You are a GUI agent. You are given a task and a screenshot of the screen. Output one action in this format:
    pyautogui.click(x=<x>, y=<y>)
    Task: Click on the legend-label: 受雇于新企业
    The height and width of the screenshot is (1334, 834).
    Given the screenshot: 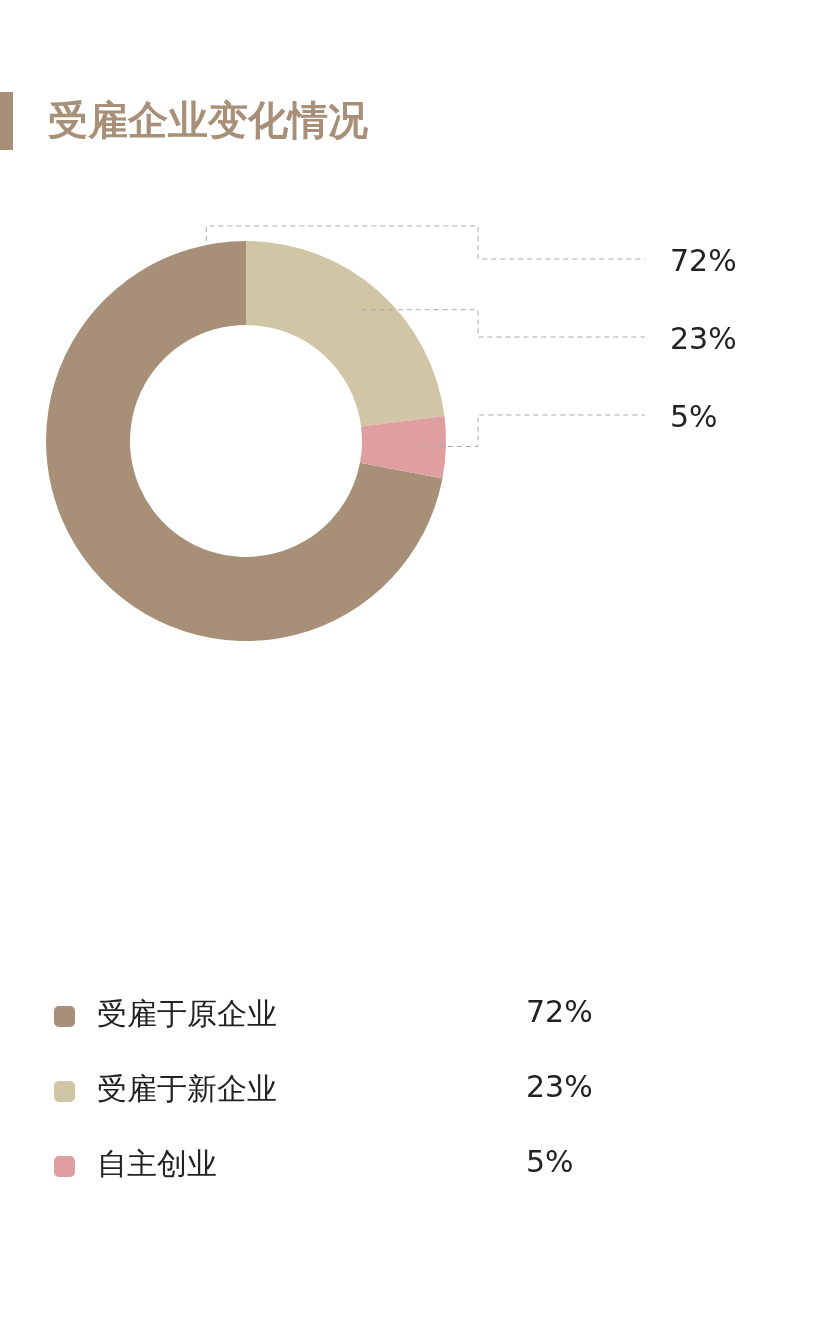 What is the action you would take?
    pyautogui.click(x=187, y=1089)
    